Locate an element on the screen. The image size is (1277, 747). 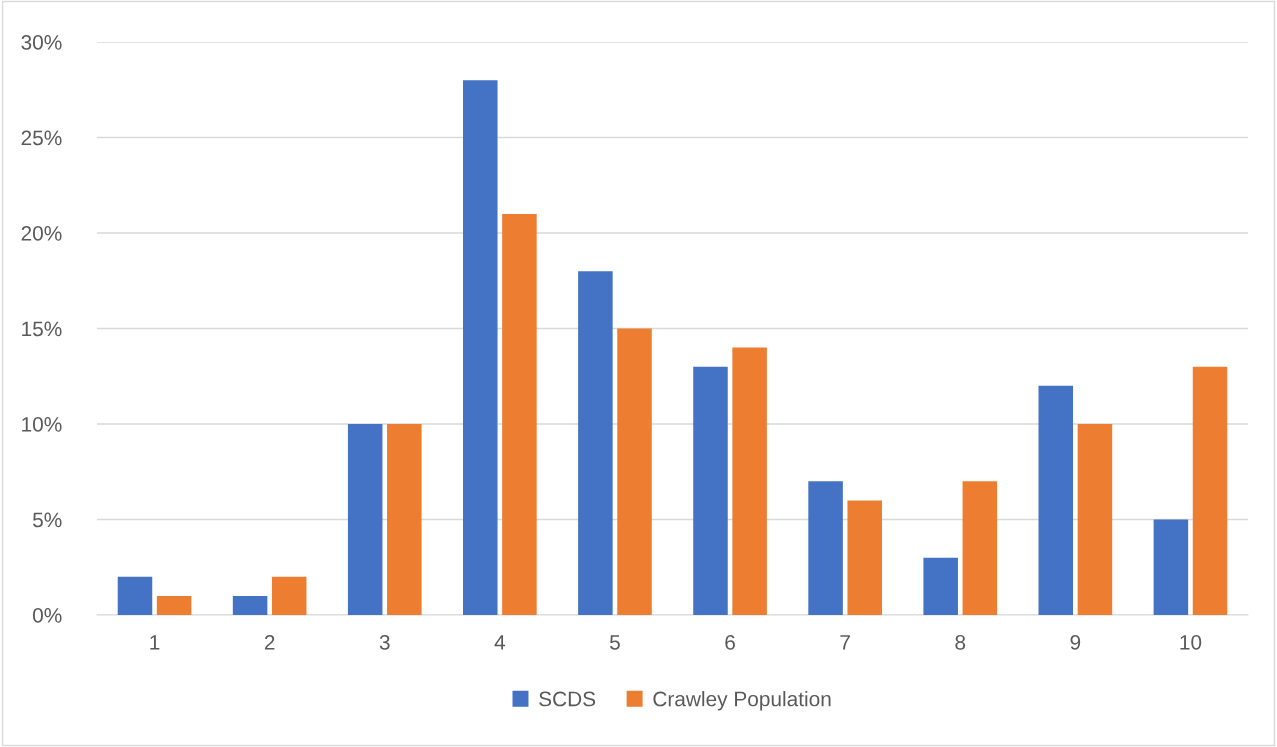
x-tick-label: 2 is located at coordinates (269, 642).